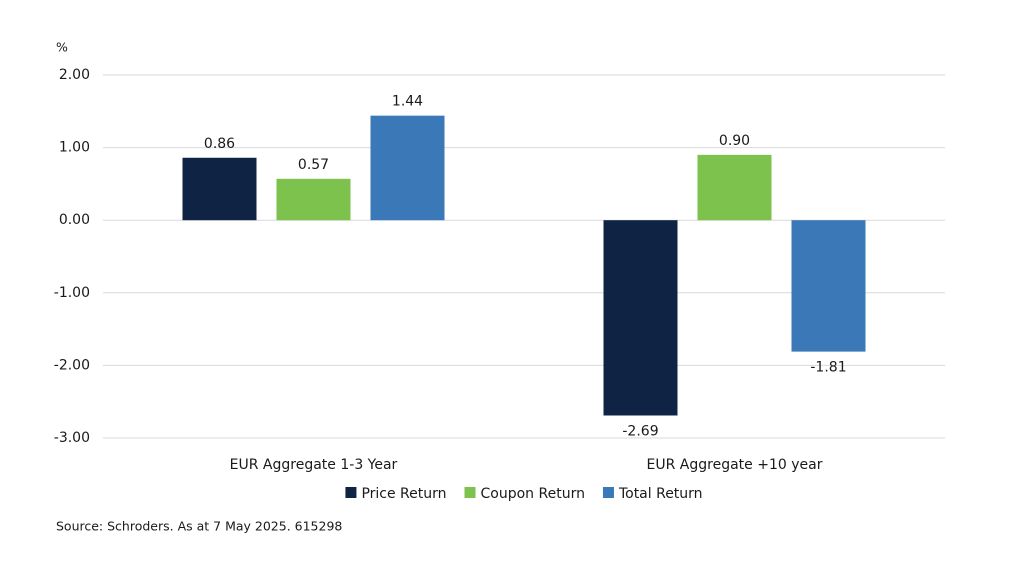 The width and height of the screenshot is (1024, 582). Describe the element at coordinates (72, 438) in the screenshot. I see `y-tick-label: -3.00` at that location.